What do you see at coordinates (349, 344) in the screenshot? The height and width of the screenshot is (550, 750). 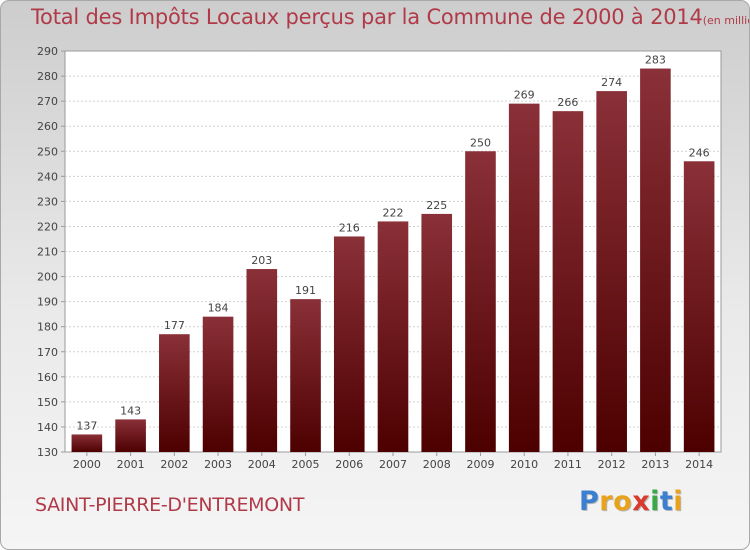 I see `bar-2006` at bounding box center [349, 344].